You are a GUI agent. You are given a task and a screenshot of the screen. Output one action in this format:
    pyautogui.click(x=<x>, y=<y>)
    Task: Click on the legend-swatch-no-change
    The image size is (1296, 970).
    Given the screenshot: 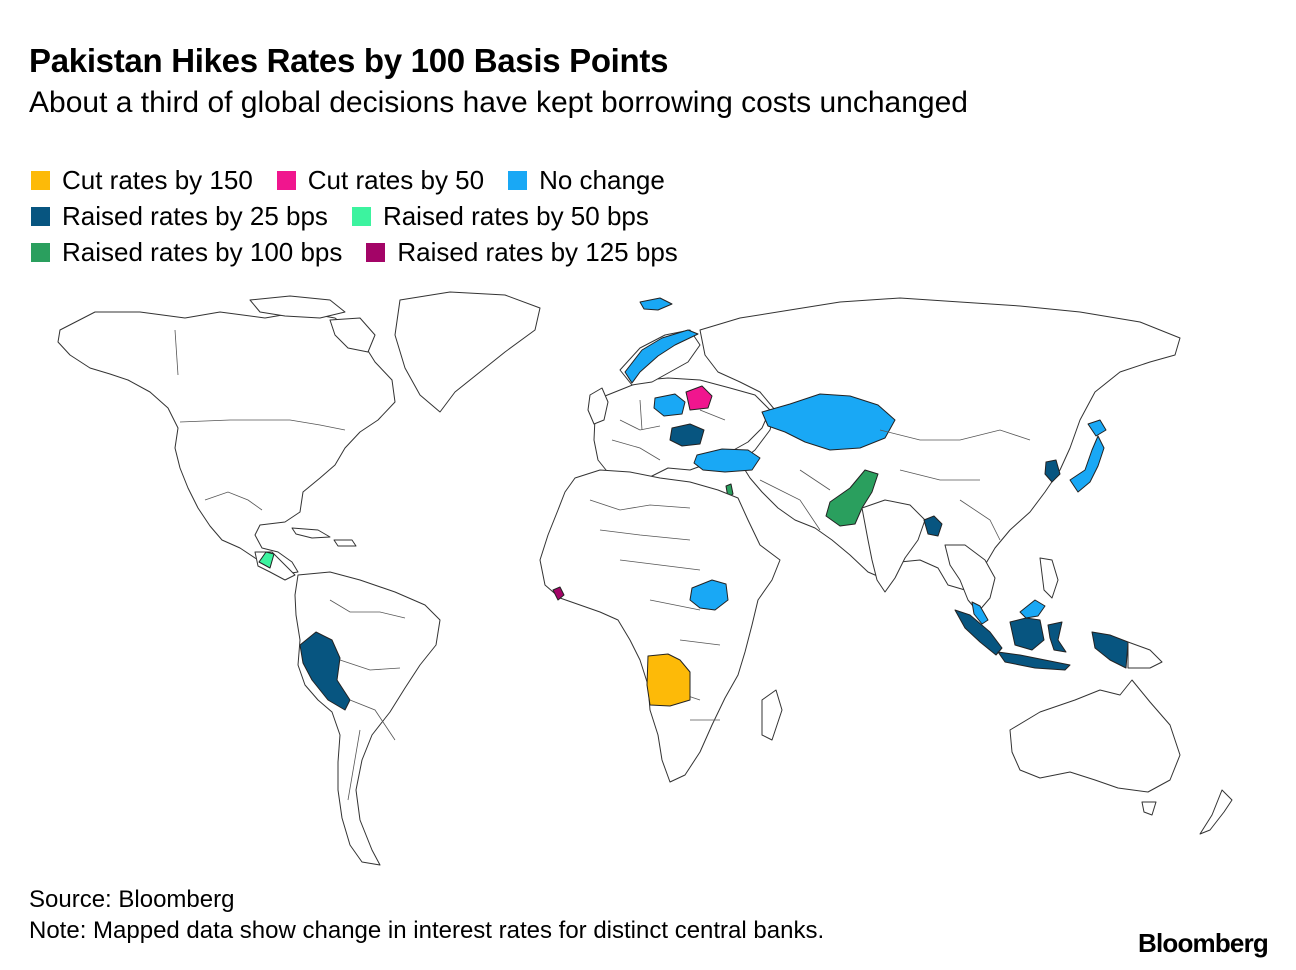 What is the action you would take?
    pyautogui.click(x=518, y=180)
    